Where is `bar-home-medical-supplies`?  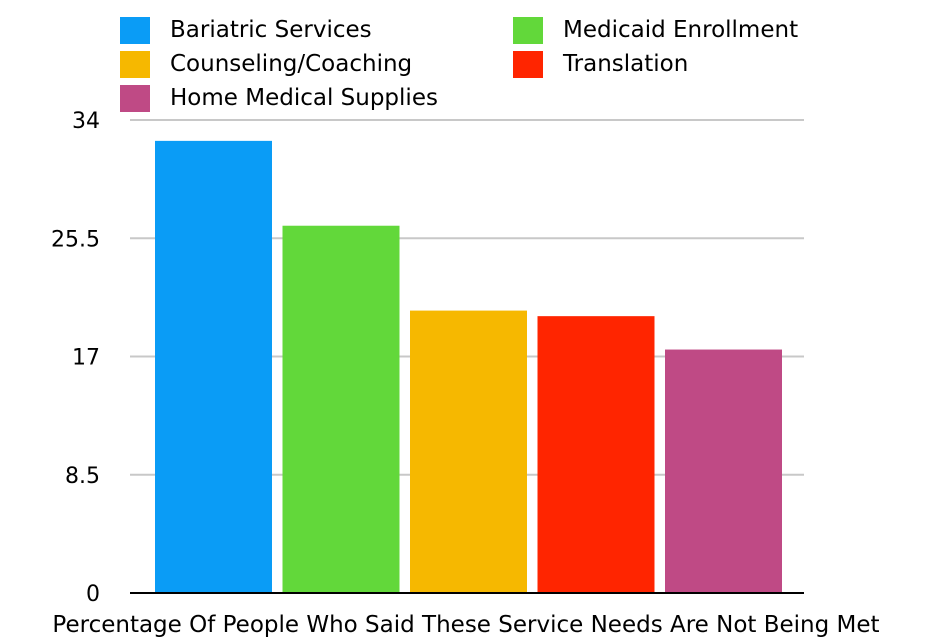
bar-home-medical-supplies is located at coordinates (723, 471).